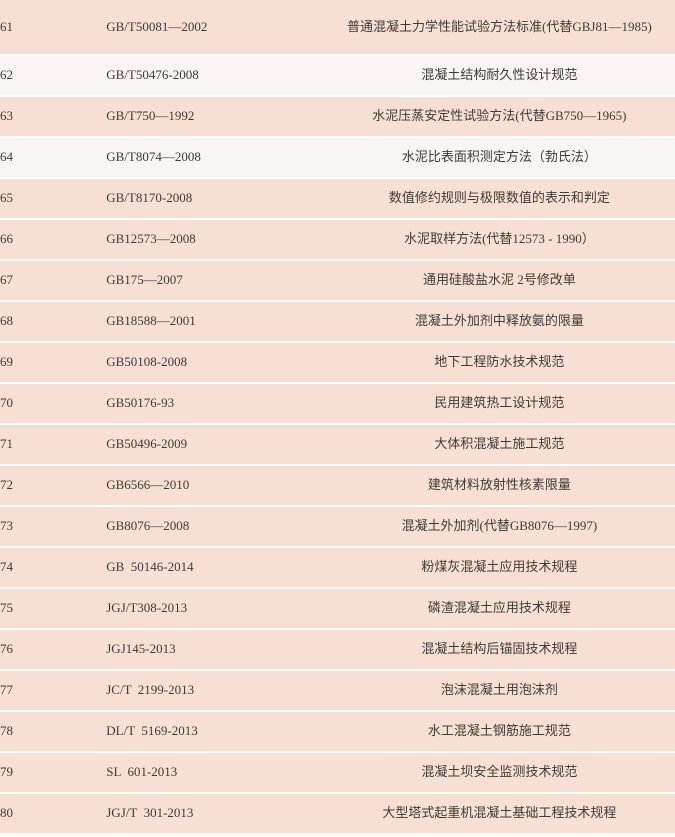  I want to click on row-index-cell: 69, so click(53, 363).